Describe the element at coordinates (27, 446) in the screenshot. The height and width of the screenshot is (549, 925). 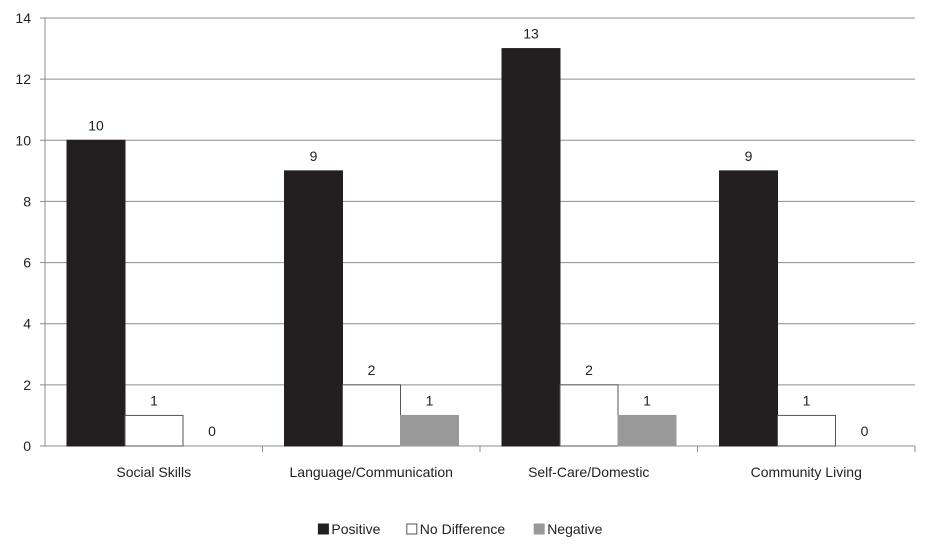
I see `y-tick-label-0: 0` at that location.